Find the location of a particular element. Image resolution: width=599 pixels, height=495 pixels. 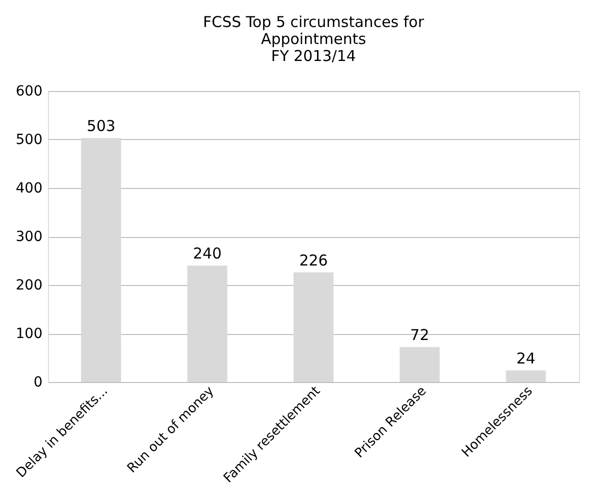

data-label: 226 is located at coordinates (313, 260).